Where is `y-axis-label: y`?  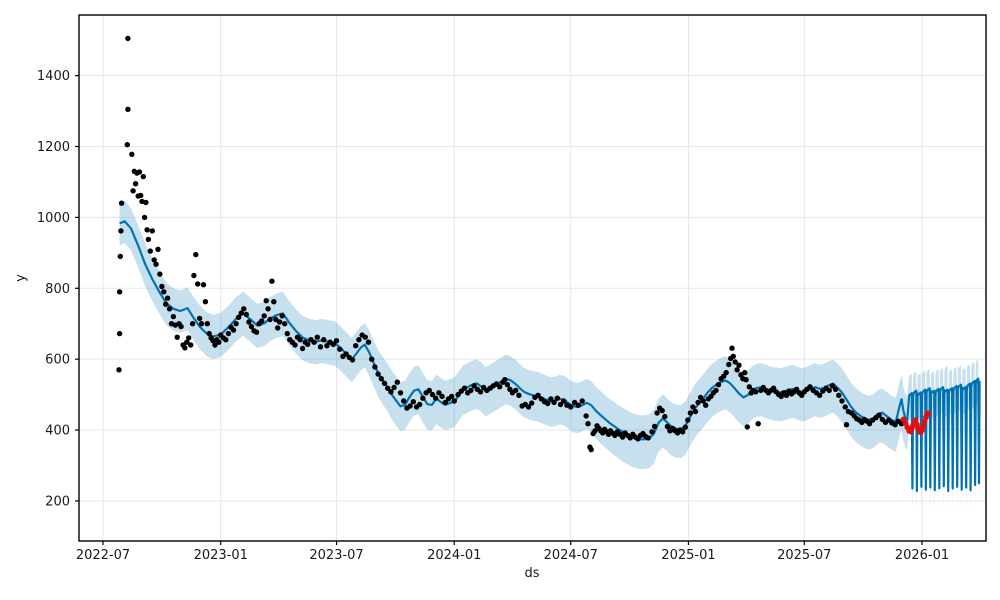
y-axis-label: y is located at coordinates (21, 278).